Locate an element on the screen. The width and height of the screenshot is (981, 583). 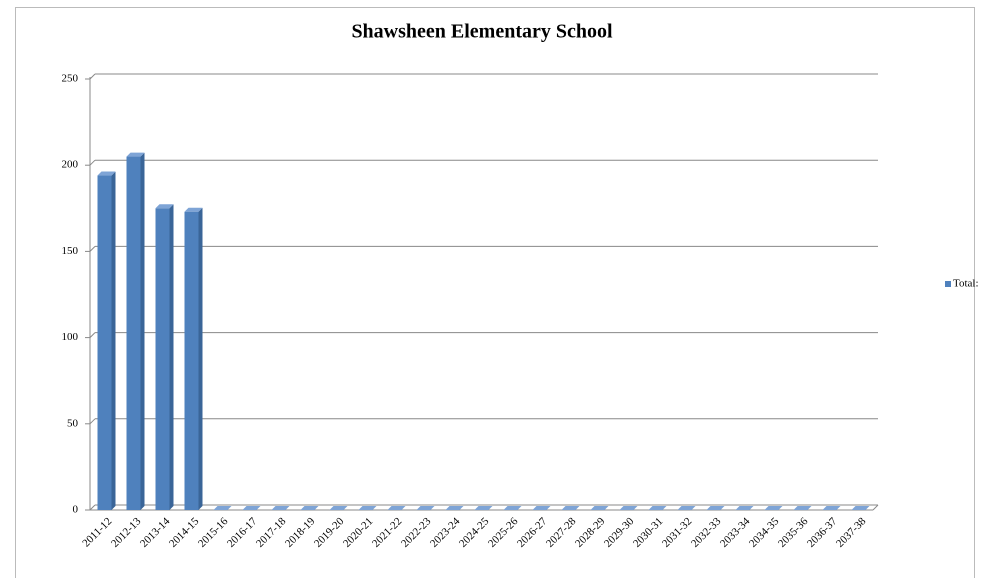
y-tick-label: 250 is located at coordinates (70, 79).